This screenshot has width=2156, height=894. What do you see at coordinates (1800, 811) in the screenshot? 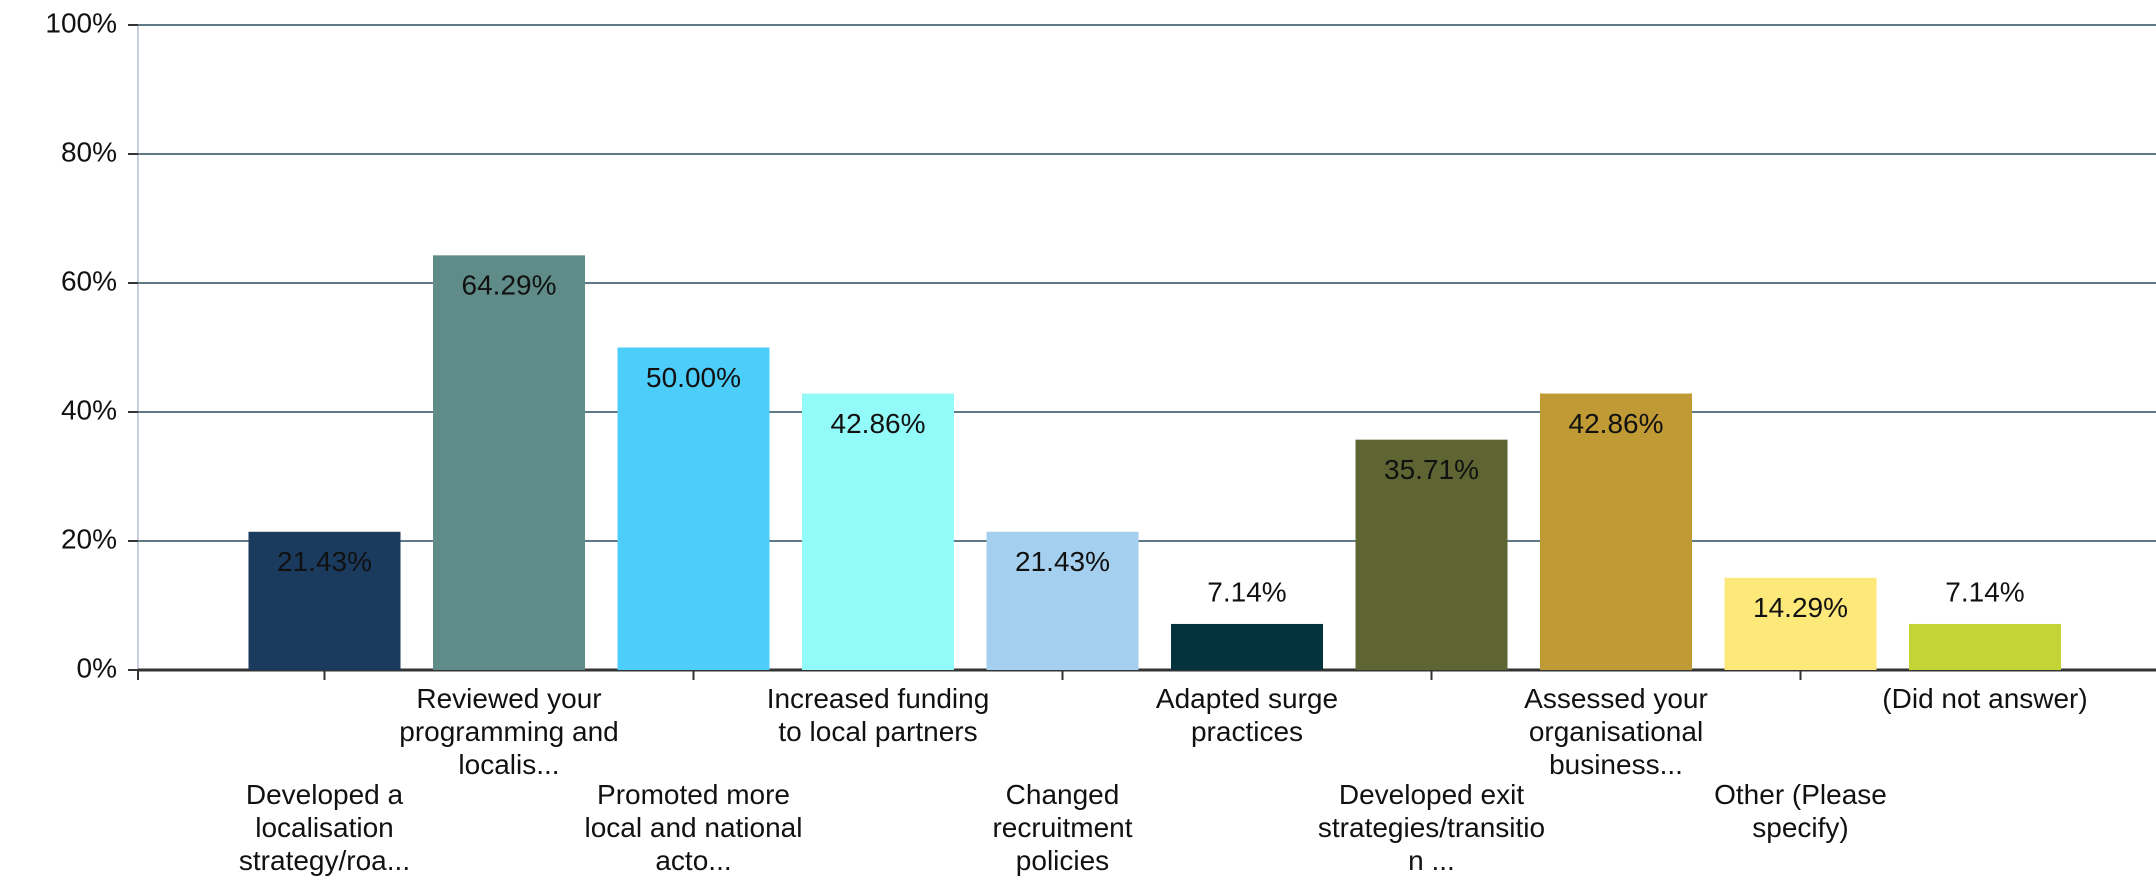
I see `x-tick-label: Other (Please specify)` at bounding box center [1800, 811].